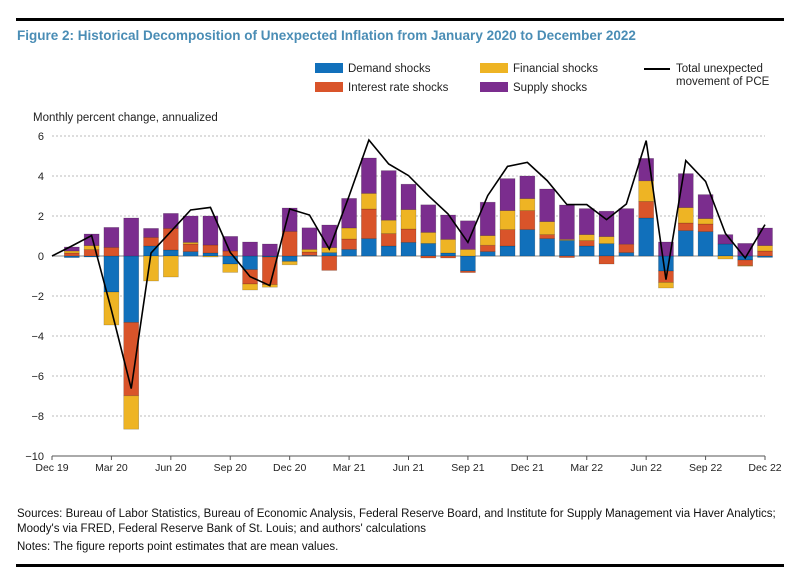 This screenshot has width=800, height=588. Describe the element at coordinates (719, 69) in the screenshot. I see `legend-label-total-1: Total unexpected` at that location.